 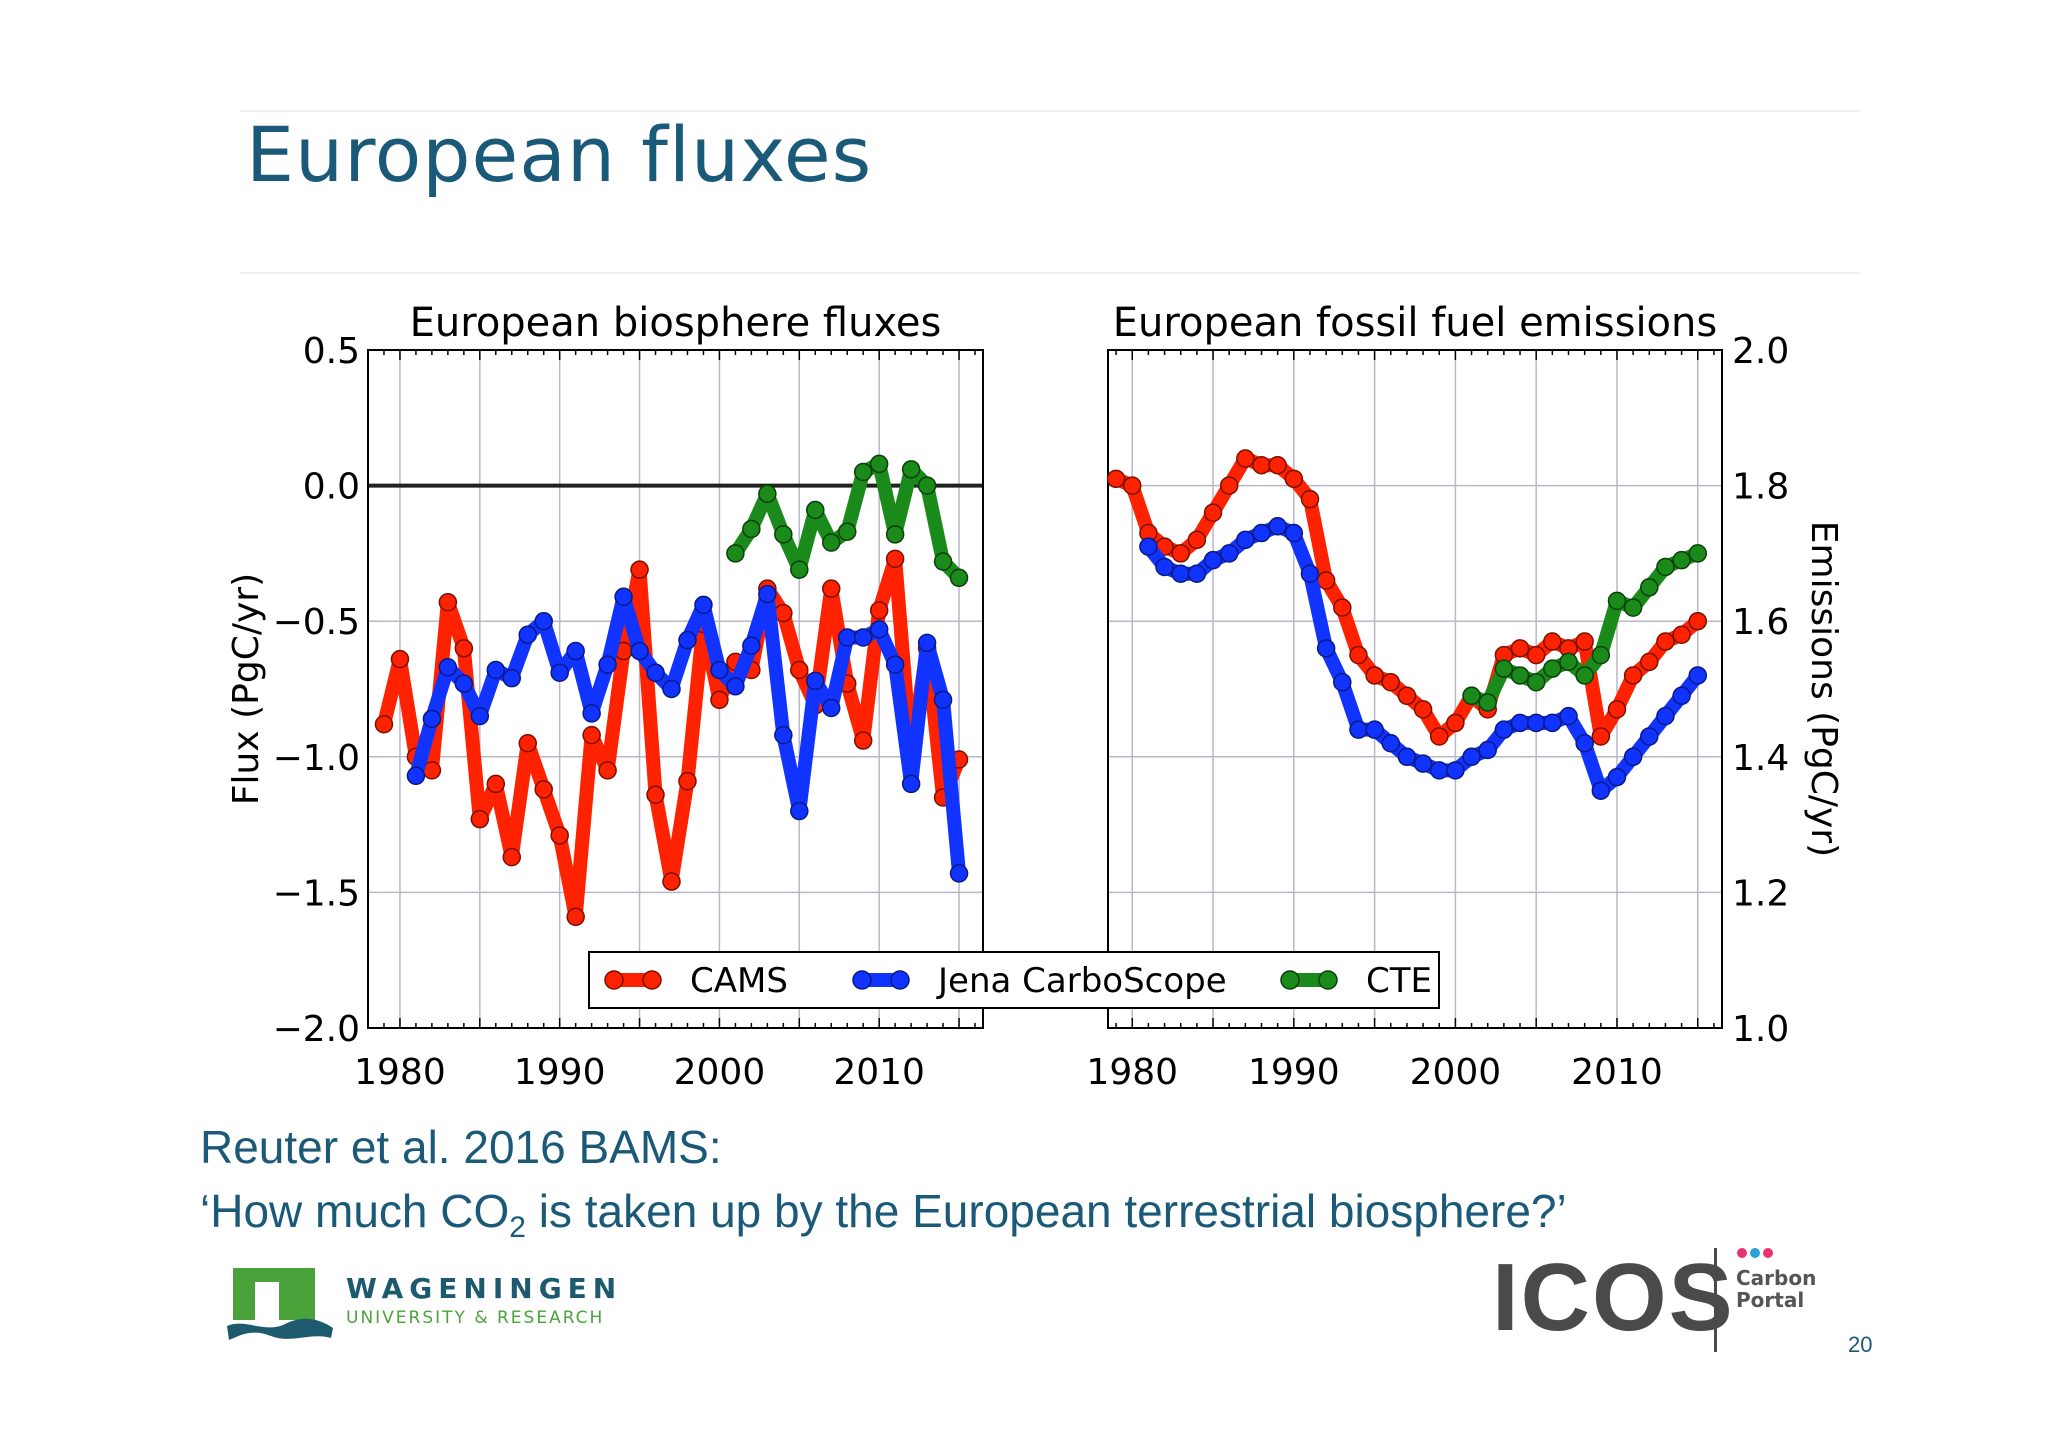 What do you see at coordinates (1823, 689) in the screenshot?
I see `y-axis-label: Emissions (PgC/yr)` at bounding box center [1823, 689].